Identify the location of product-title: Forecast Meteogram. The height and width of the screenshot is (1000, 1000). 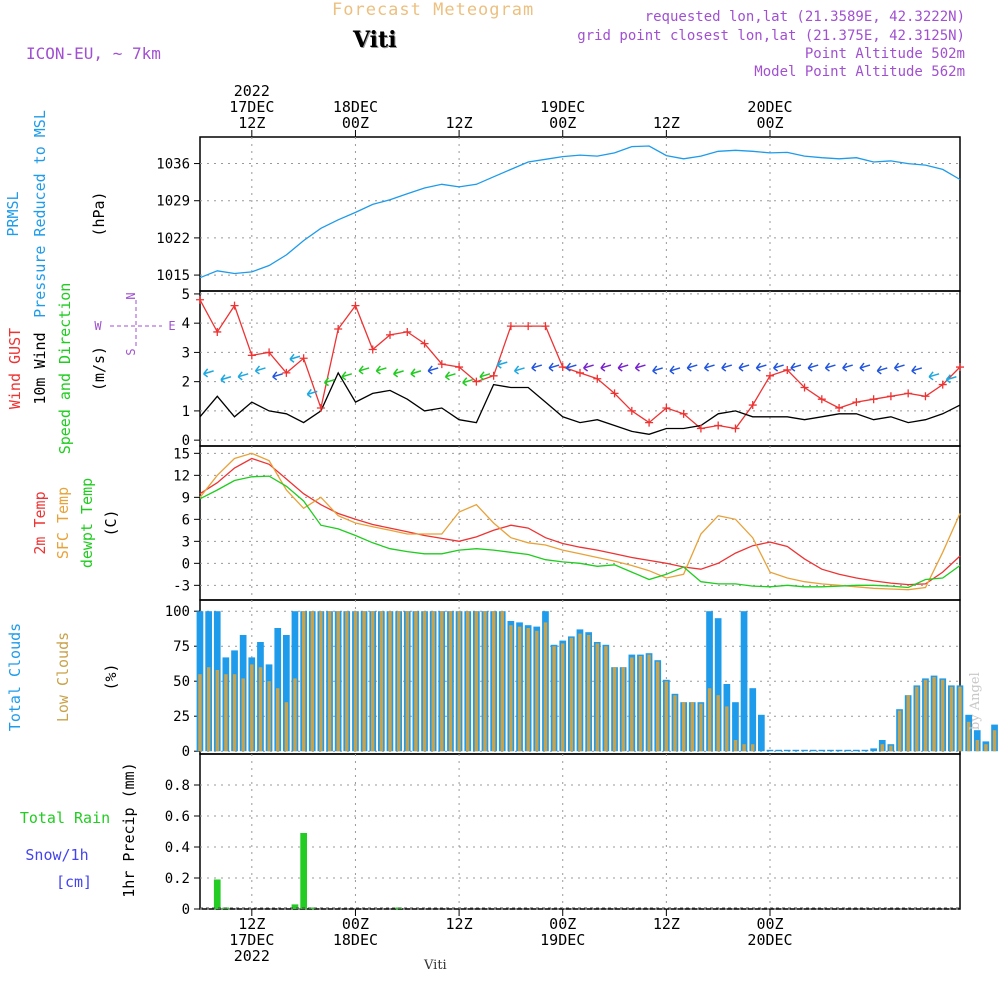
(433, 10).